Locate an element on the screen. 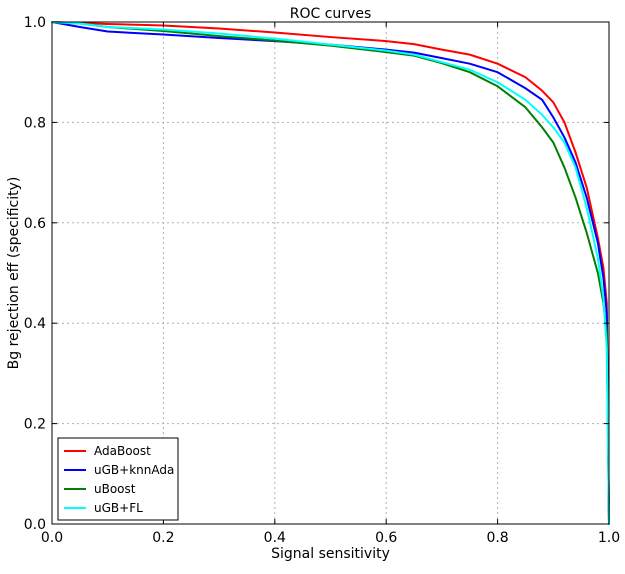  x-tick-label: 1.0 is located at coordinates (609, 538).